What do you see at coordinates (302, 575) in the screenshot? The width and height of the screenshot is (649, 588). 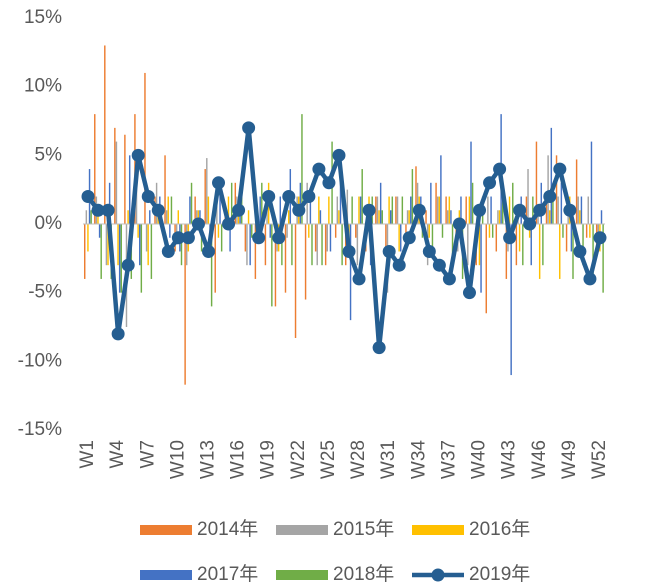 I see `legend-swatch` at bounding box center [302, 575].